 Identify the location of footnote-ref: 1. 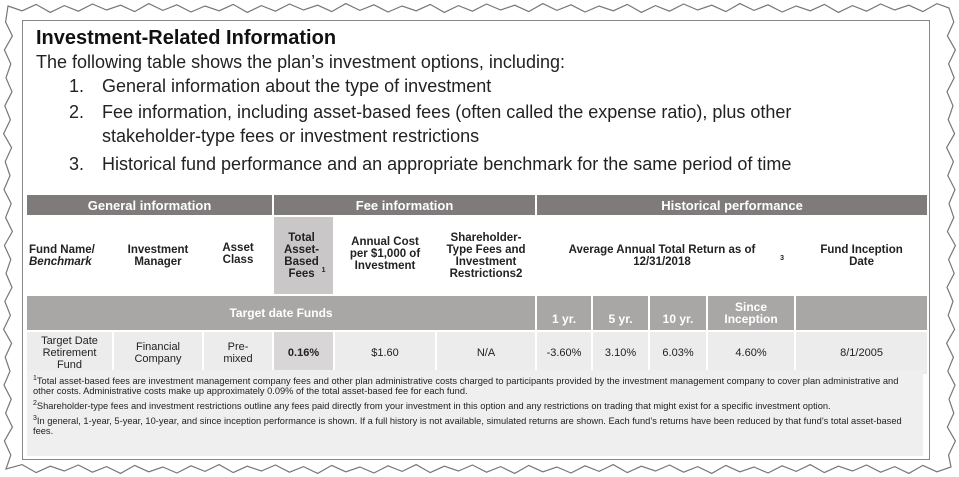
(323, 270).